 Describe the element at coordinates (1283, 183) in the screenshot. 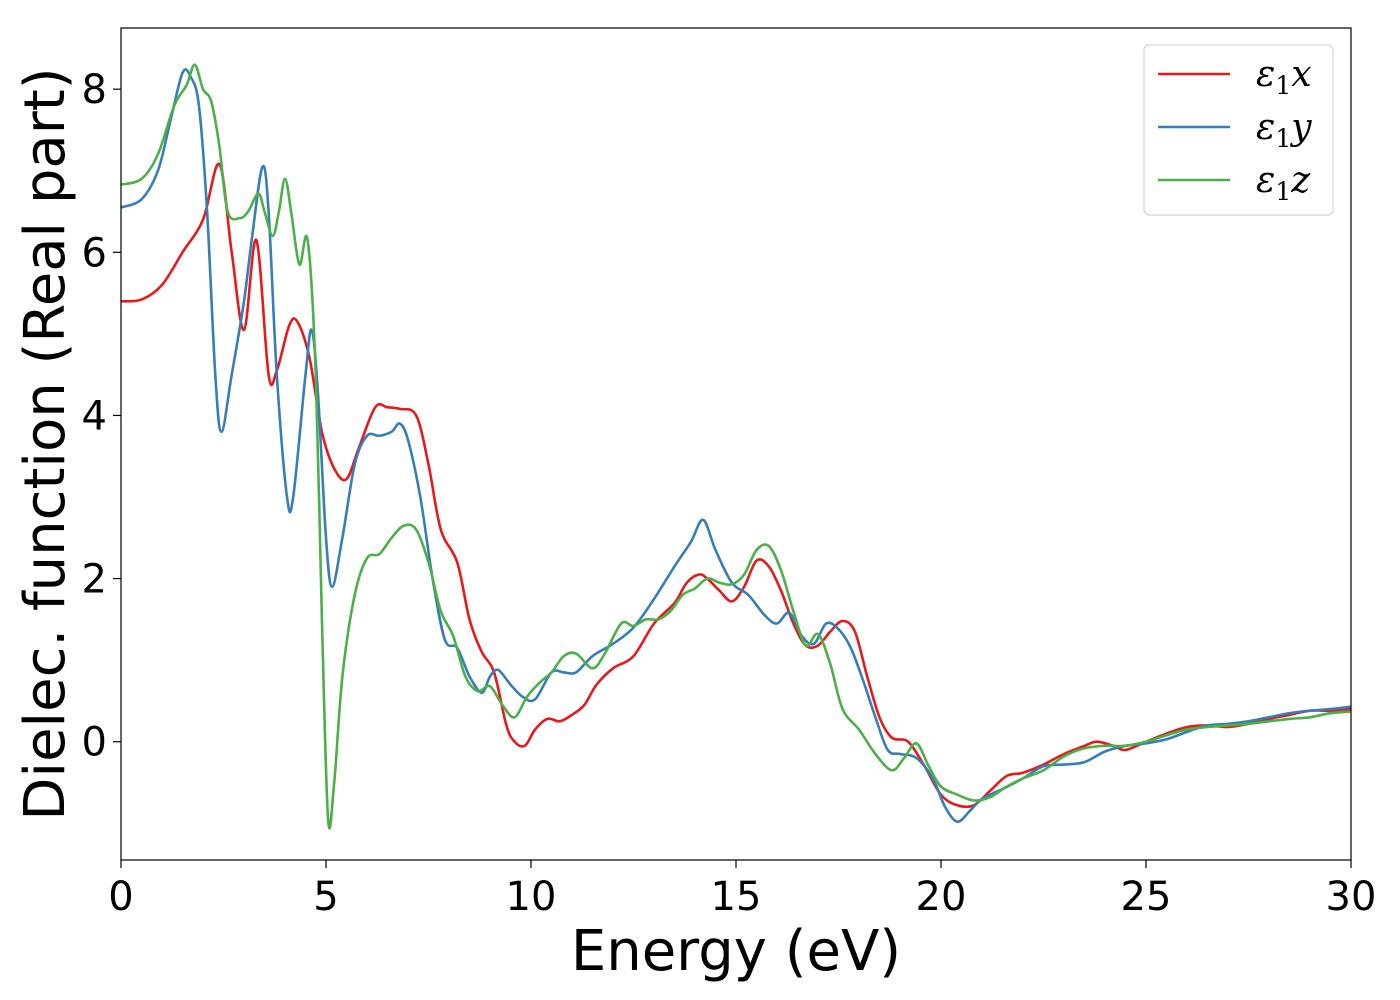

I see `legend-label-z: ε1z` at that location.